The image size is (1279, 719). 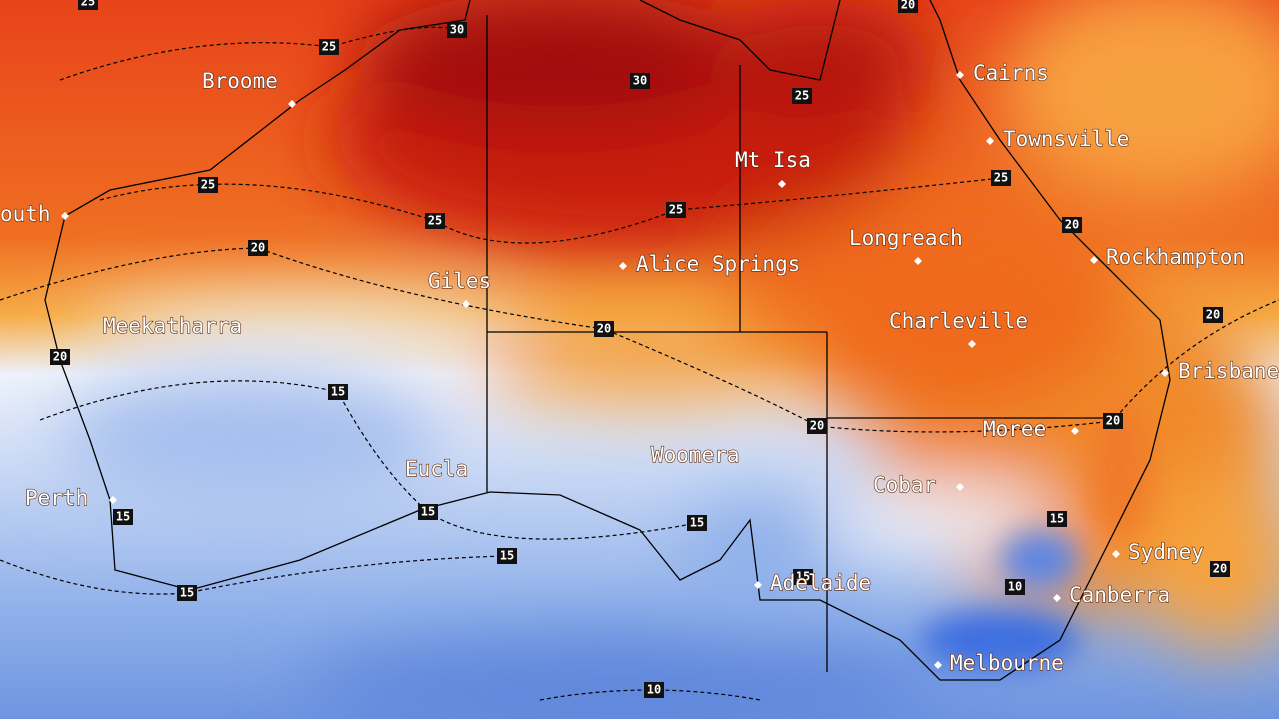 I want to click on city-label: Perth, so click(x=56, y=498).